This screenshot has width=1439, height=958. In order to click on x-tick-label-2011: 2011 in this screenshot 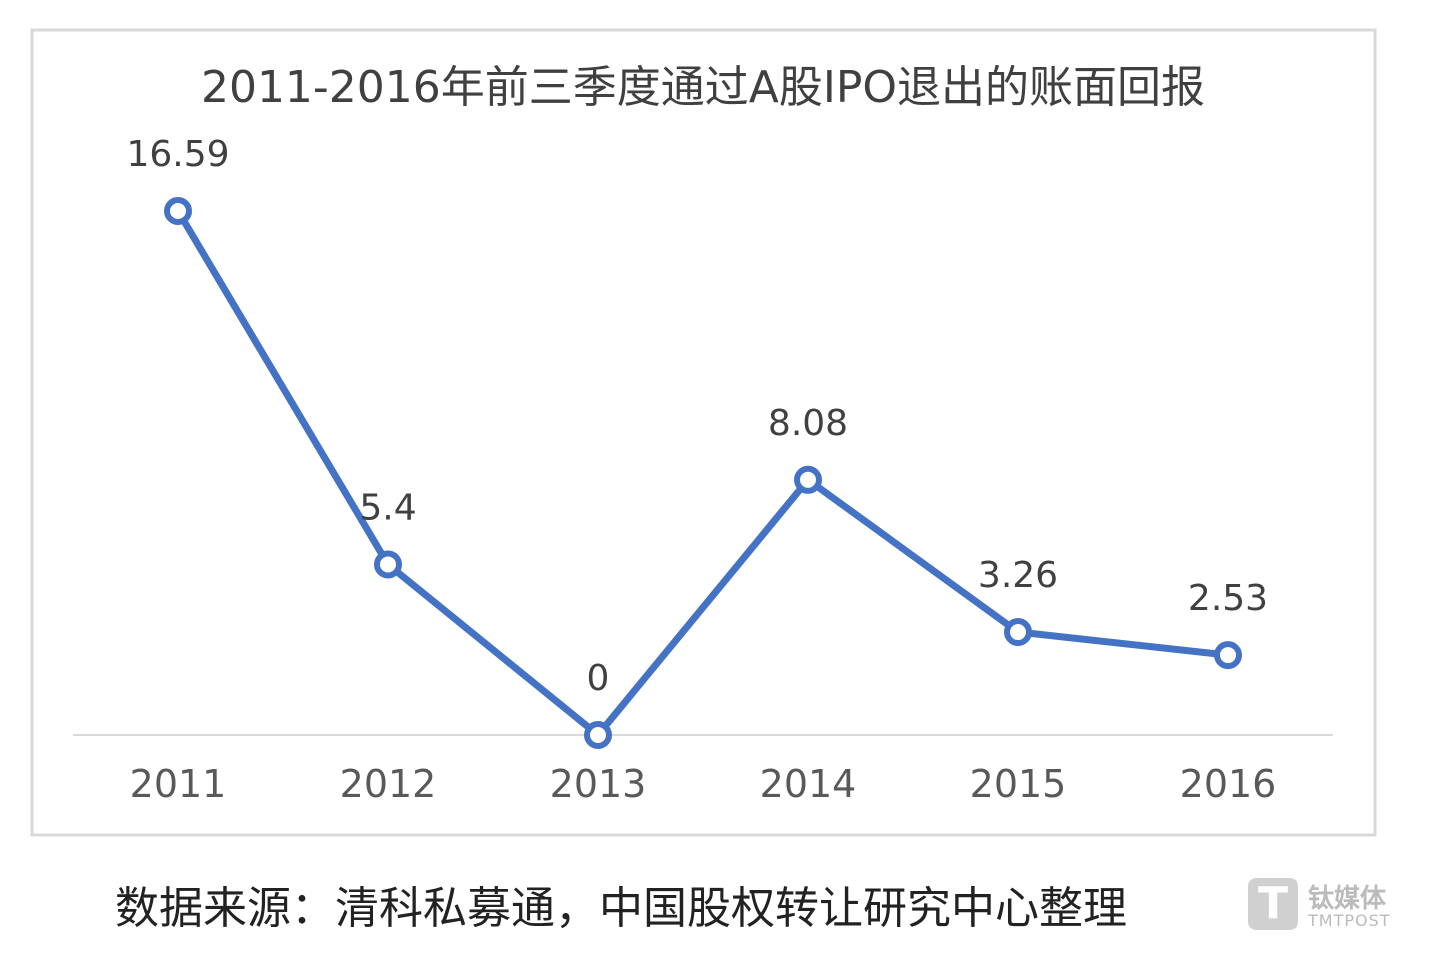, I will do `click(178, 784)`.